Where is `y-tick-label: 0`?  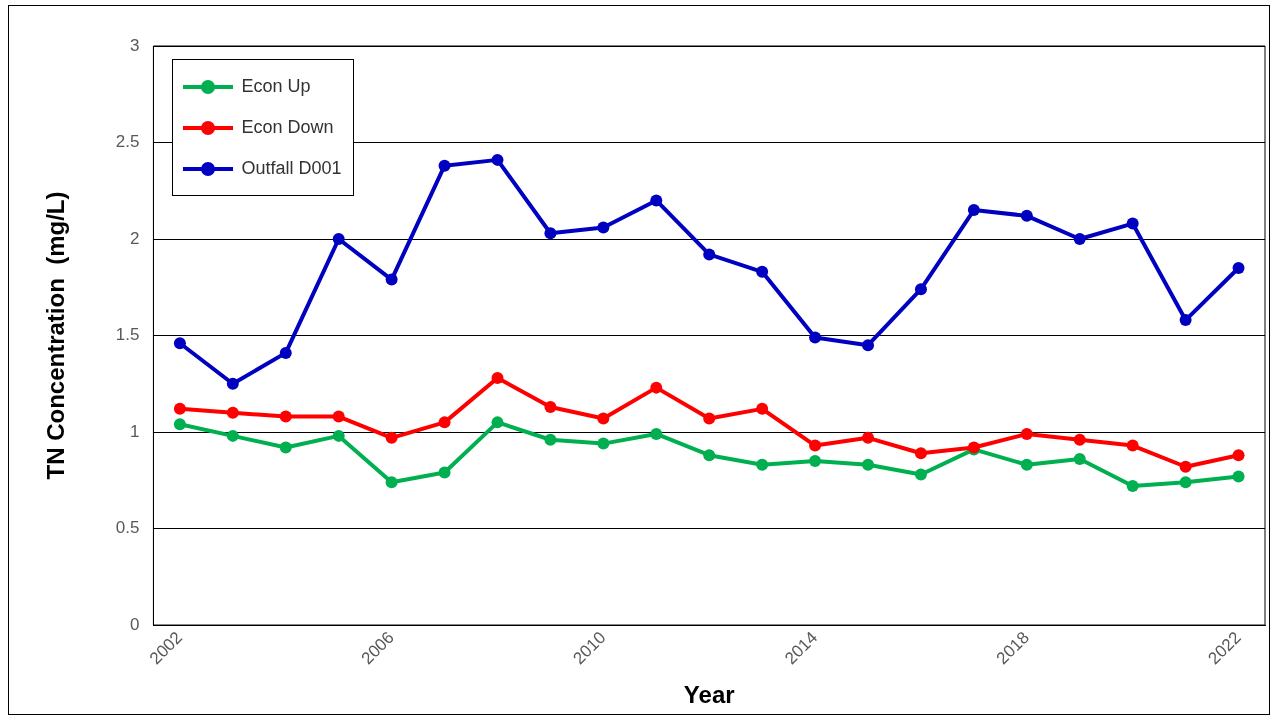 y-tick-label: 0 is located at coordinates (134, 624).